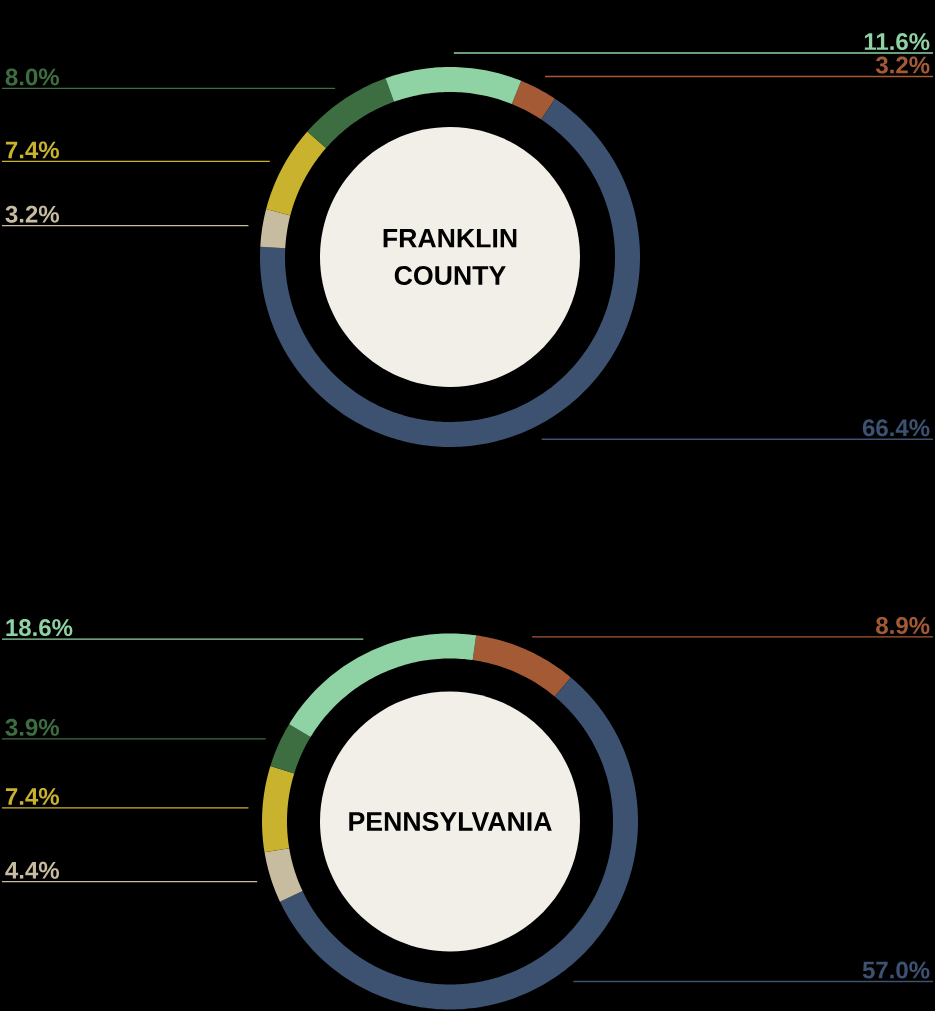  Describe the element at coordinates (450, 257) in the screenshot. I see `text: FRANKLIN COUNTY` at that location.